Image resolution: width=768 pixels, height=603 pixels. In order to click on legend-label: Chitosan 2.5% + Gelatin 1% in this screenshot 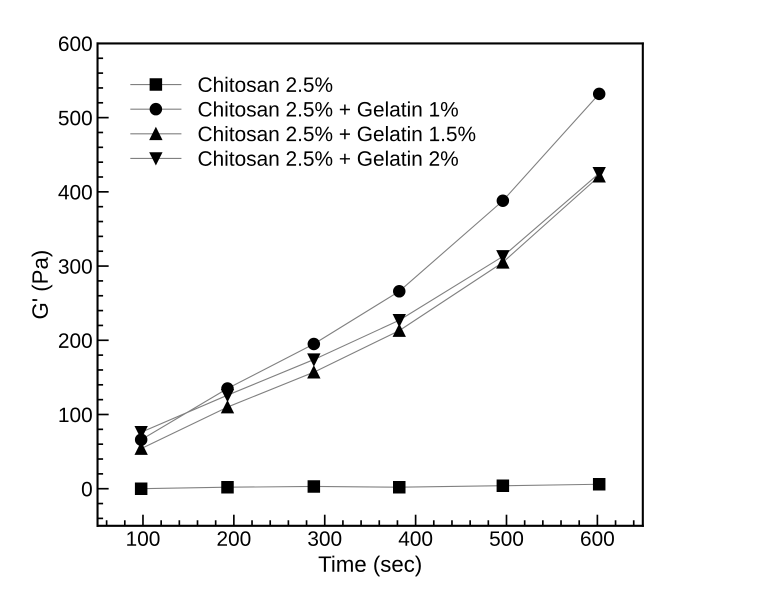, I will do `click(328, 109)`.